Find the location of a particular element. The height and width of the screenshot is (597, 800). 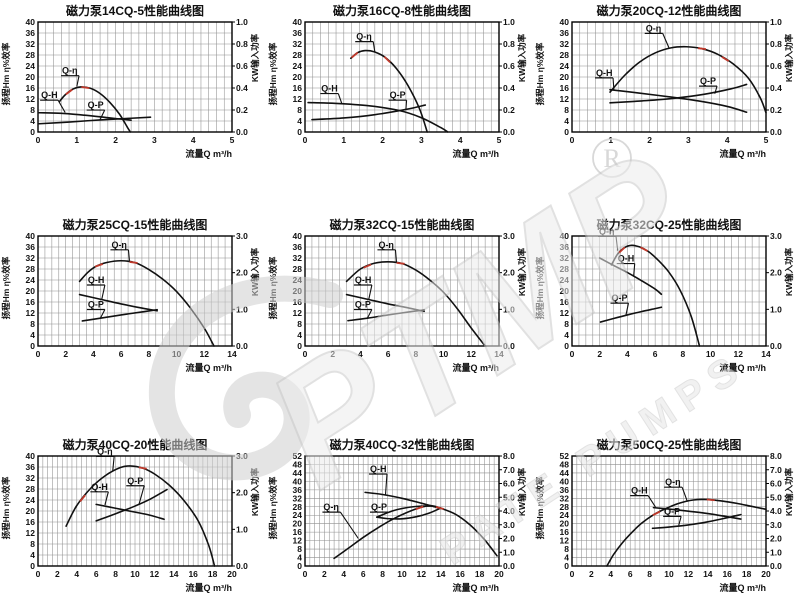

chart-title: 磁力泵14CQ-5性能曲线图 is located at coordinates (134, 10).